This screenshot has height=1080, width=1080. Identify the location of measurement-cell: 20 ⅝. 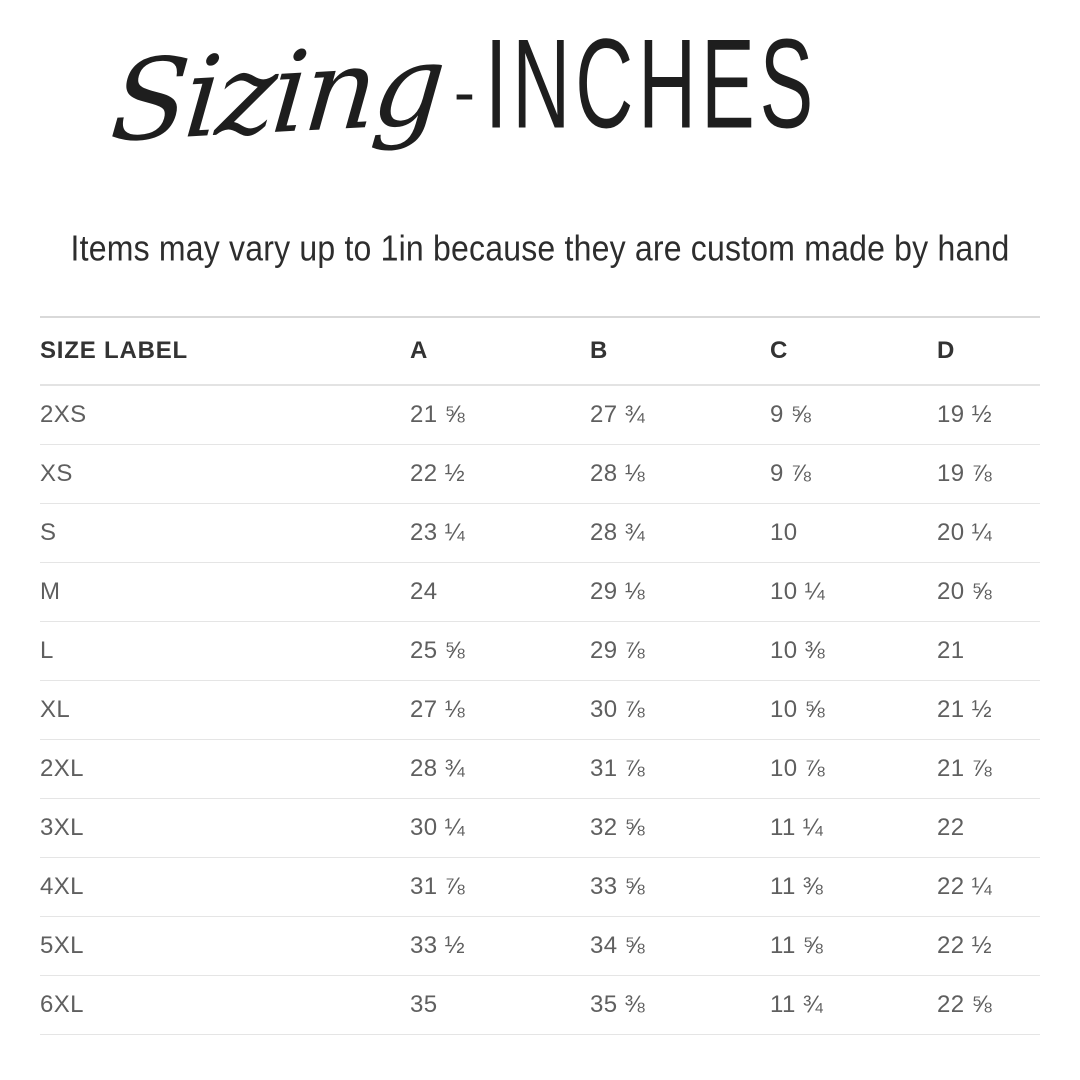
(988, 592).